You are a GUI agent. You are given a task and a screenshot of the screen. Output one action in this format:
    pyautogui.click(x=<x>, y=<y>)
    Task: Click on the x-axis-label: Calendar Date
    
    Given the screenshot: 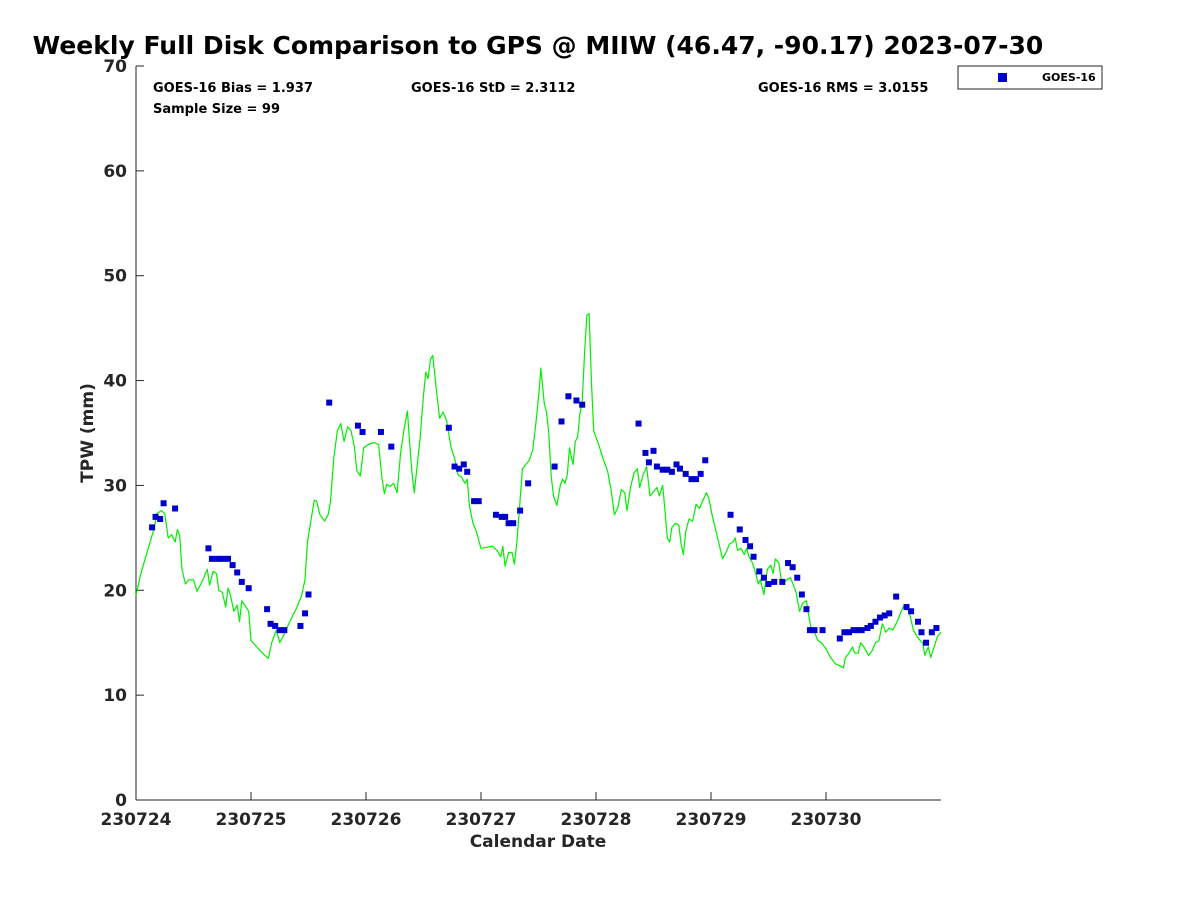 What is the action you would take?
    pyautogui.click(x=538, y=842)
    